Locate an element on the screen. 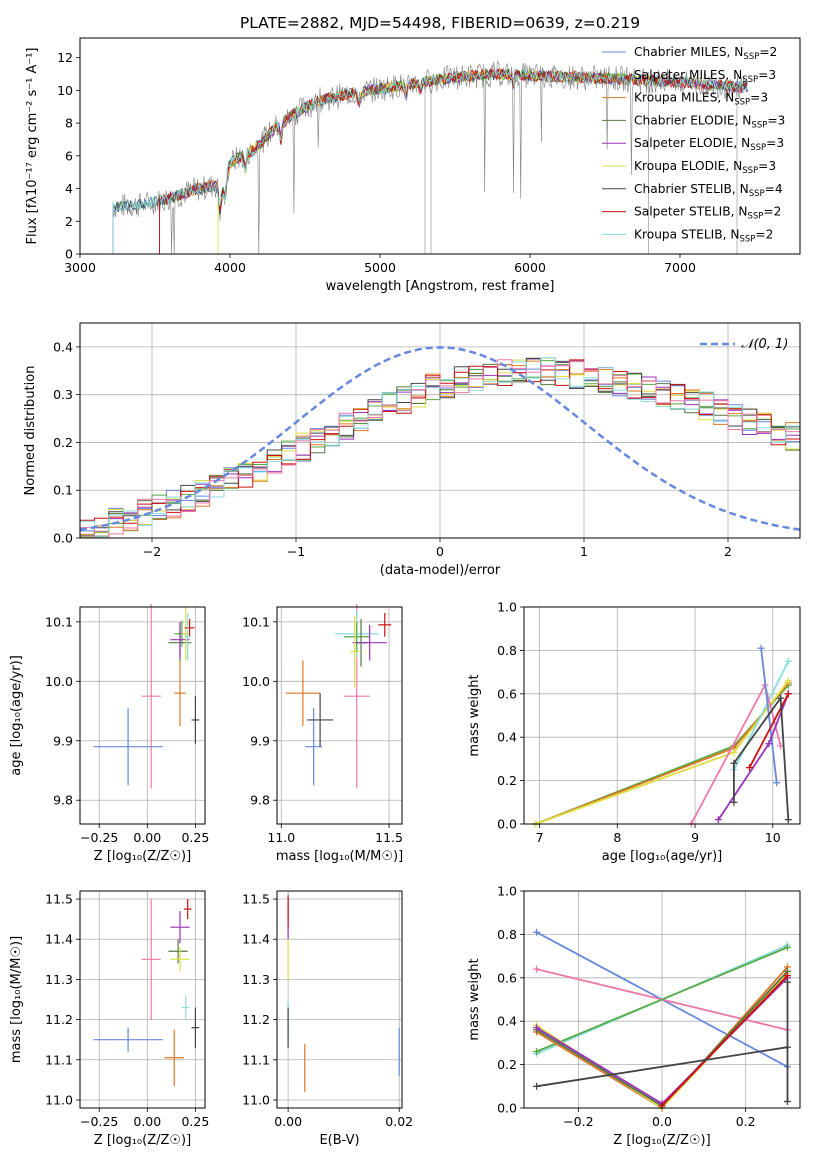 Image resolution: width=819 pixels, height=1170 pixels. x-tick-label: 0.2 is located at coordinates (746, 1121).